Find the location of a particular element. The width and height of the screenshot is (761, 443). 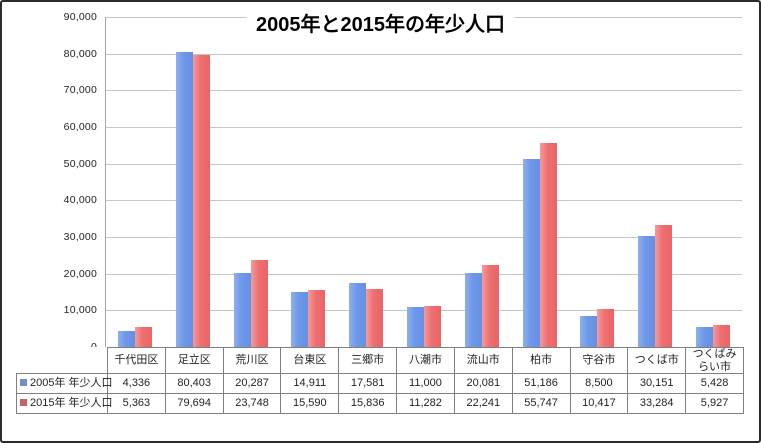

category-header-cell: 三郷市 is located at coordinates (368, 360).